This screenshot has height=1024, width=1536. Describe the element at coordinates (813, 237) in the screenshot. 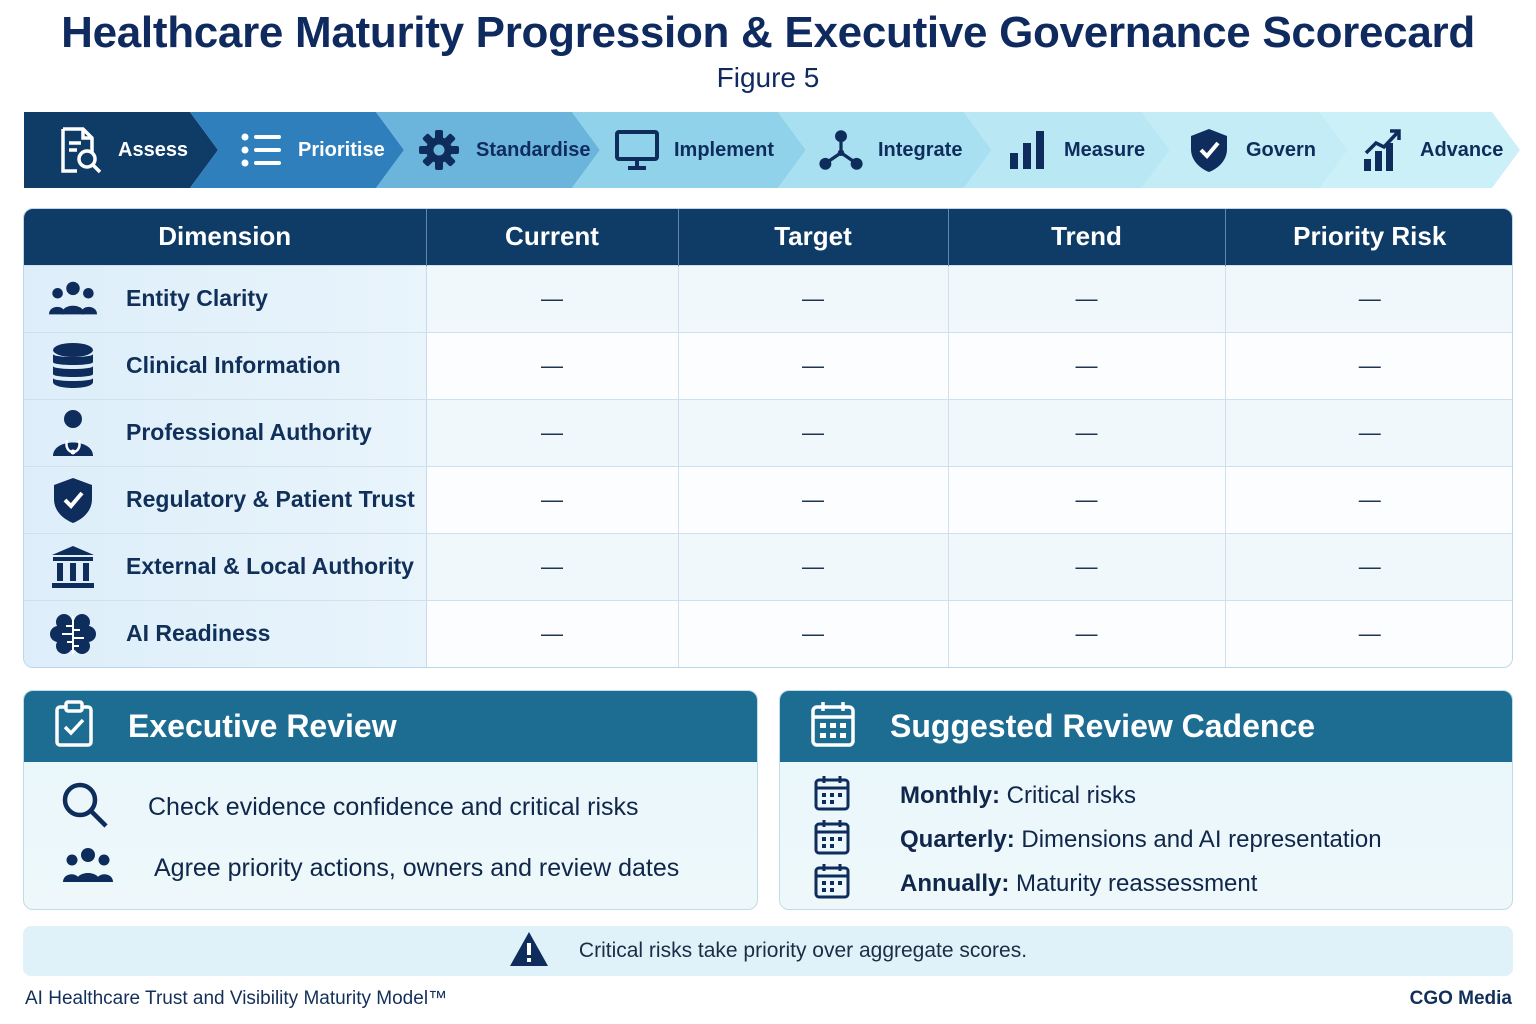

I see `column-header-target: Target` at that location.